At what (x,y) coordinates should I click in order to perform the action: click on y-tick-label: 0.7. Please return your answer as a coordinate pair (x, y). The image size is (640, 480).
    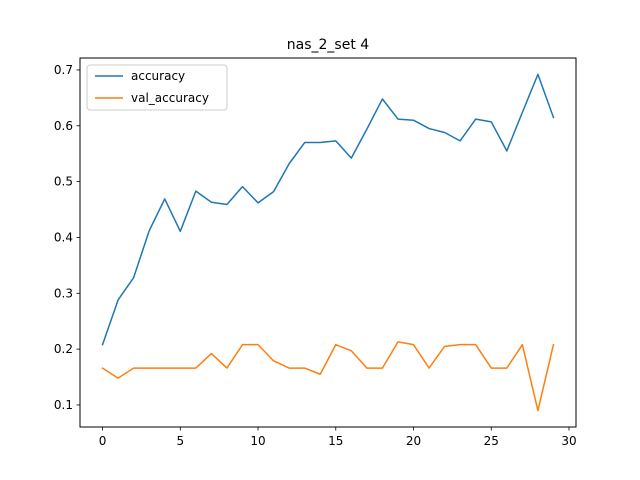
    Looking at the image, I should click on (63, 70).